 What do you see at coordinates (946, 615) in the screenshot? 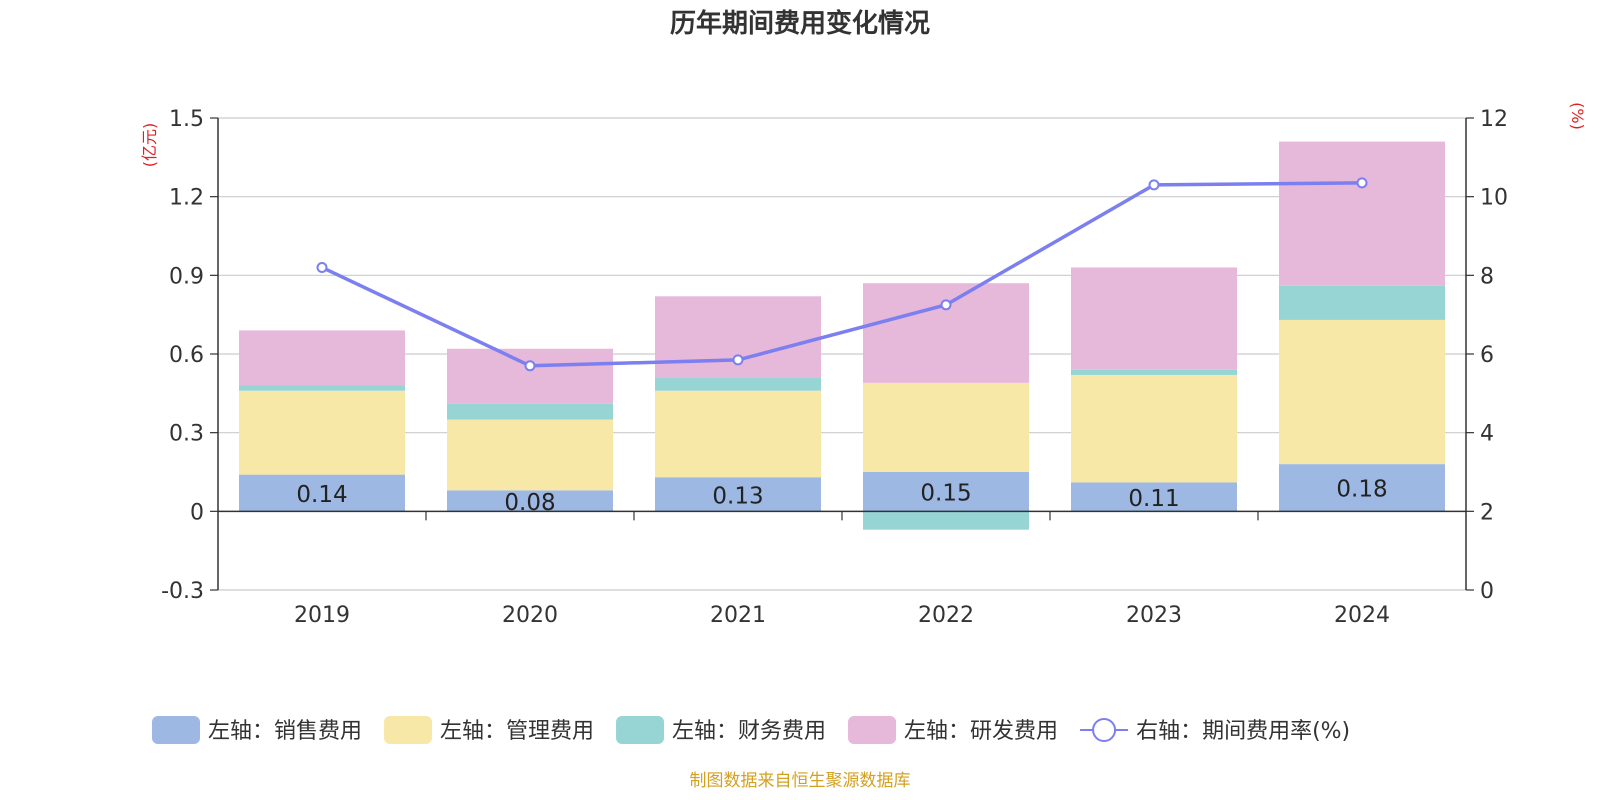
I see `x-axis-category-label: 2022` at bounding box center [946, 615].